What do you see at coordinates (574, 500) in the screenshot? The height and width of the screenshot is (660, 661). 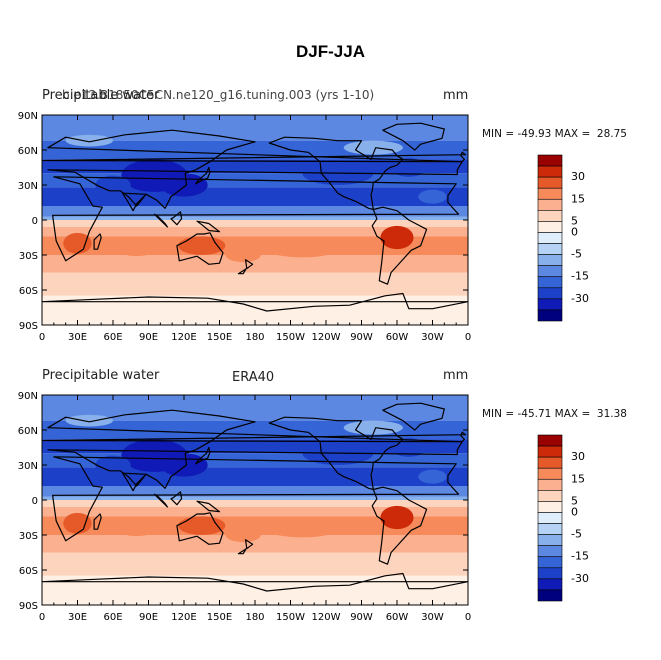 I see `colorbar-label: 5` at bounding box center [574, 500].